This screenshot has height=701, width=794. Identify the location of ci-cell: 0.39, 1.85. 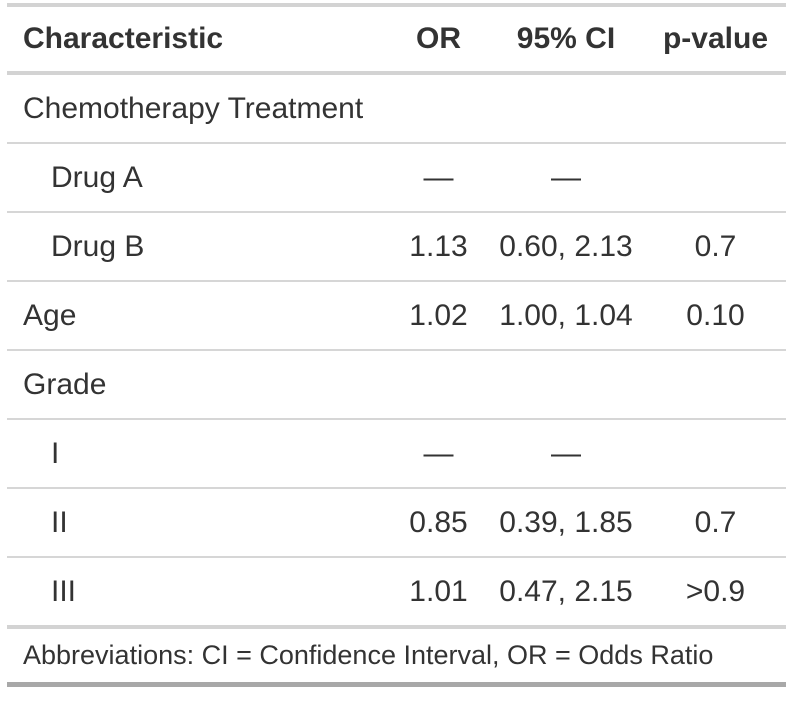
(566, 522).